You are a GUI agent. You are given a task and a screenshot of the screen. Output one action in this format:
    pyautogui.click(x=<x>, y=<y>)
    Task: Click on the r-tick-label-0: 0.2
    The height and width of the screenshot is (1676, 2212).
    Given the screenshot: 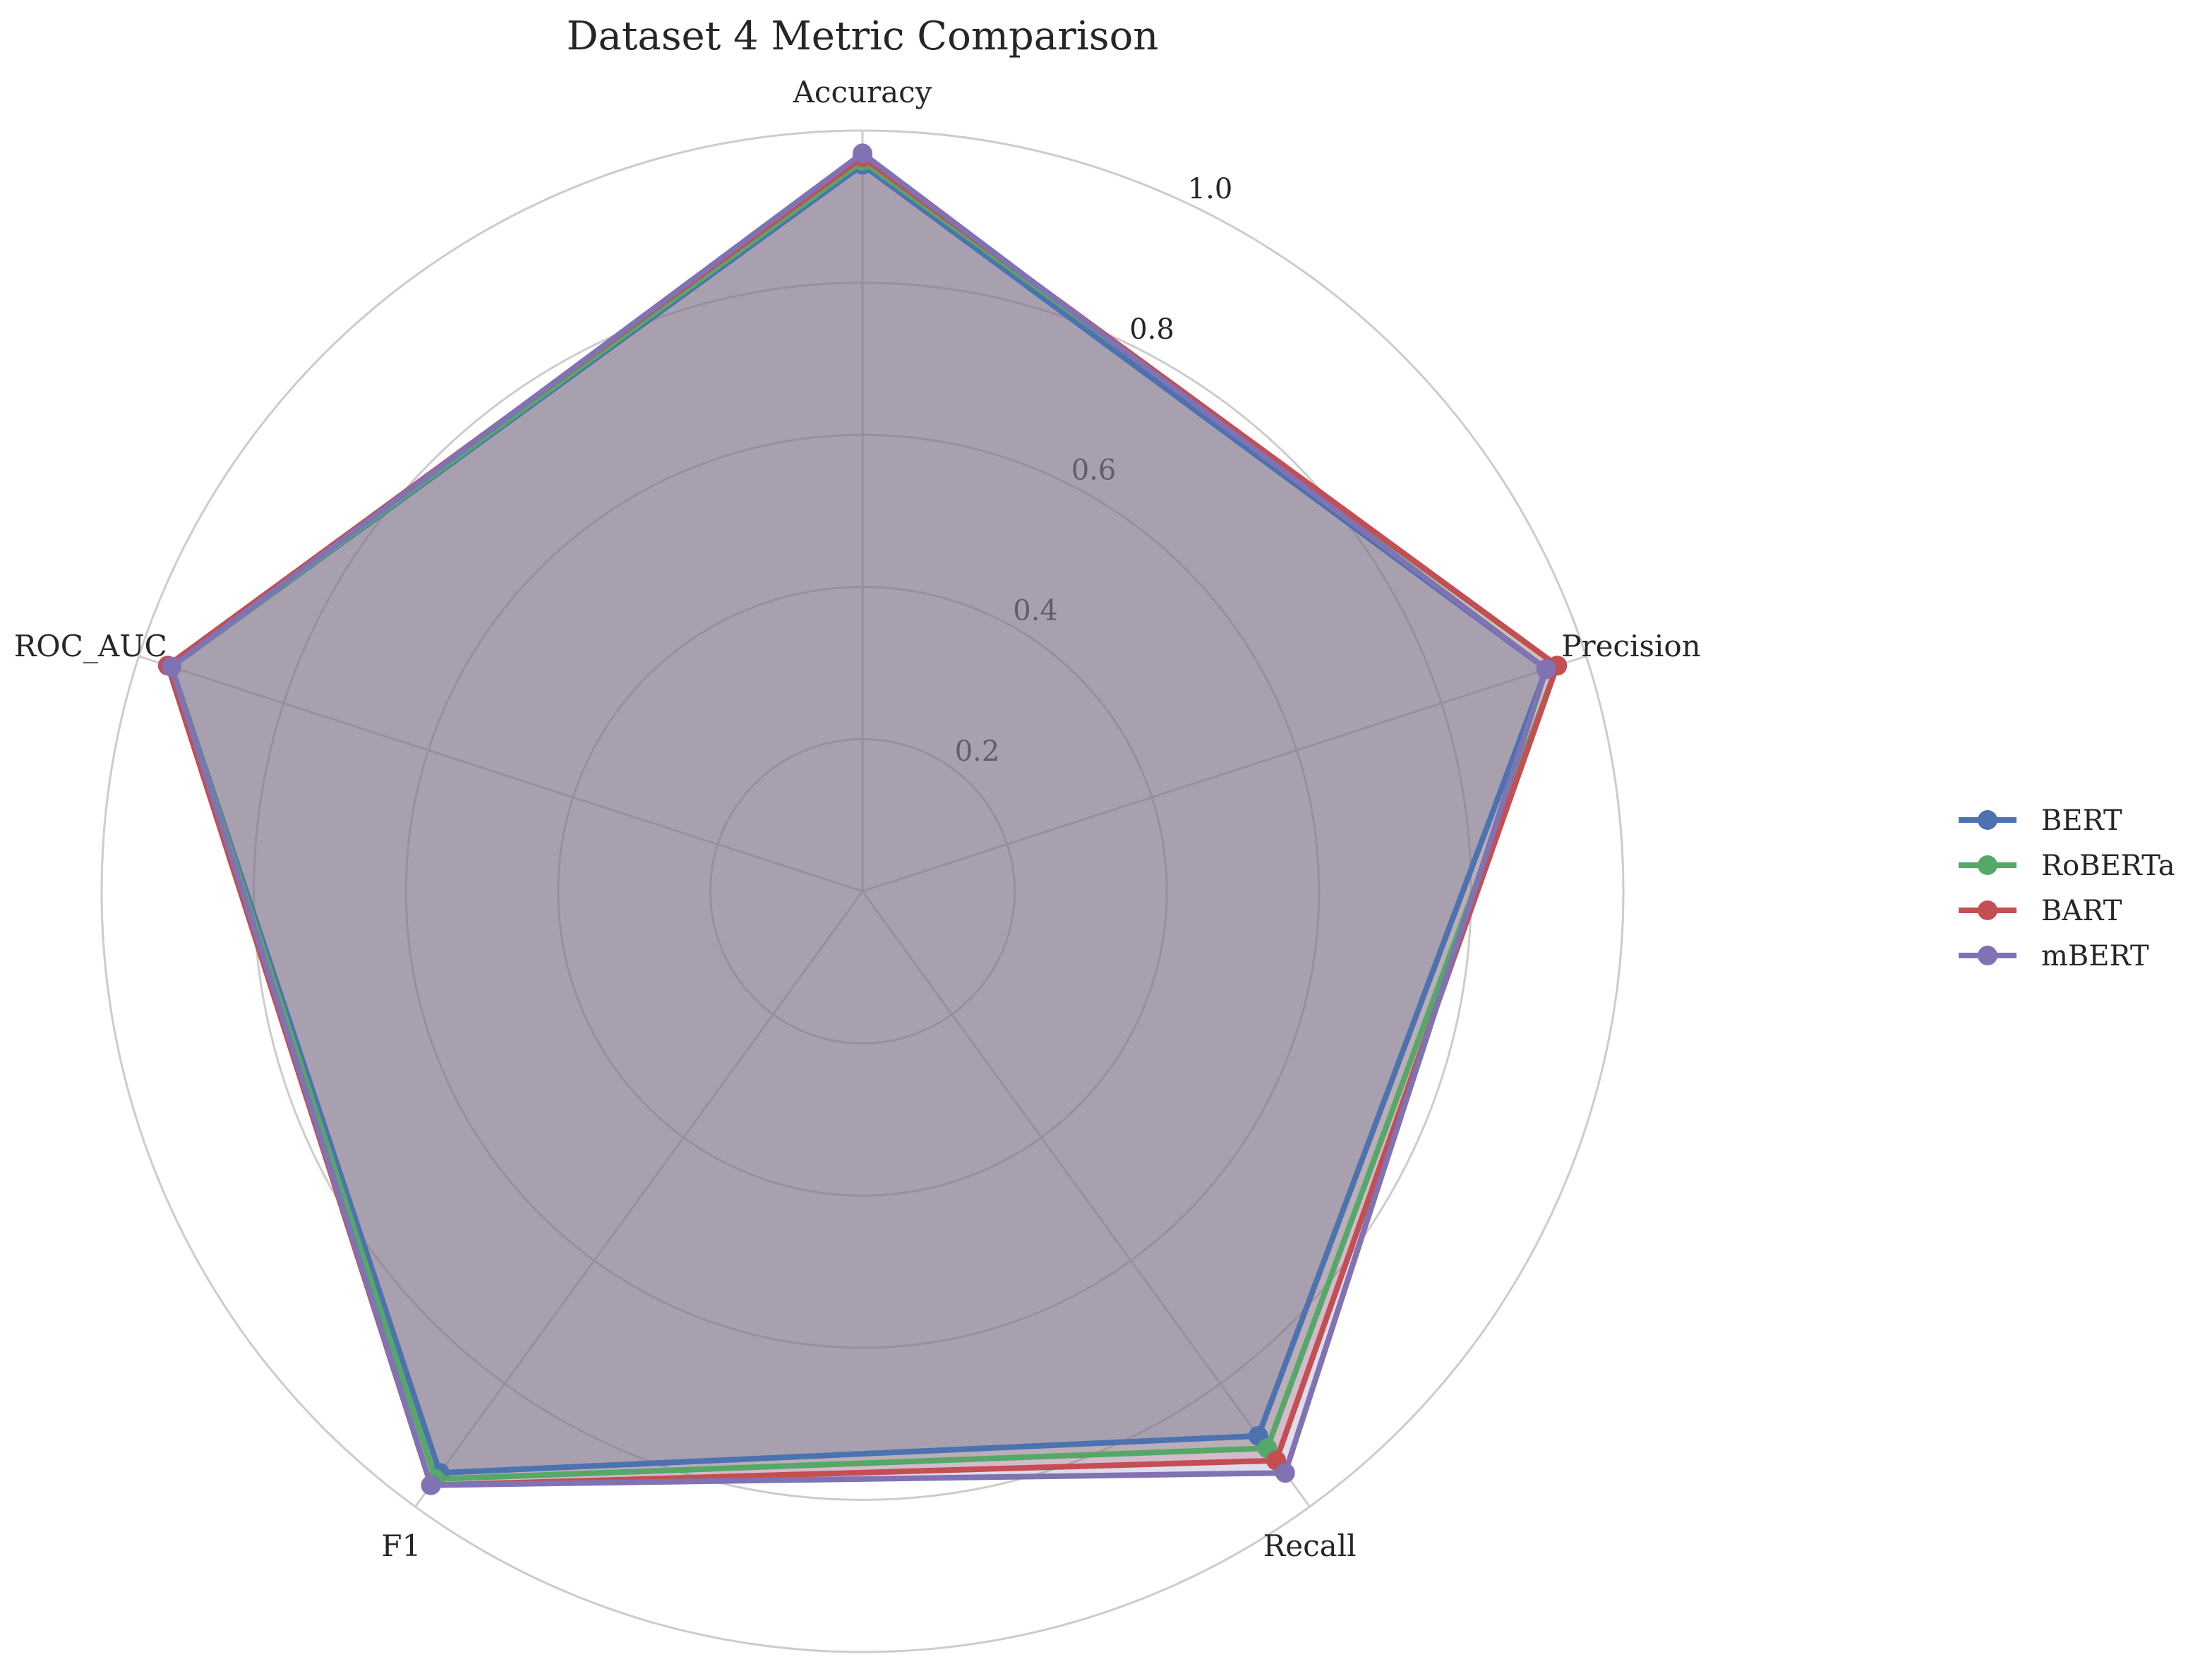 What is the action you would take?
    pyautogui.click(x=977, y=751)
    